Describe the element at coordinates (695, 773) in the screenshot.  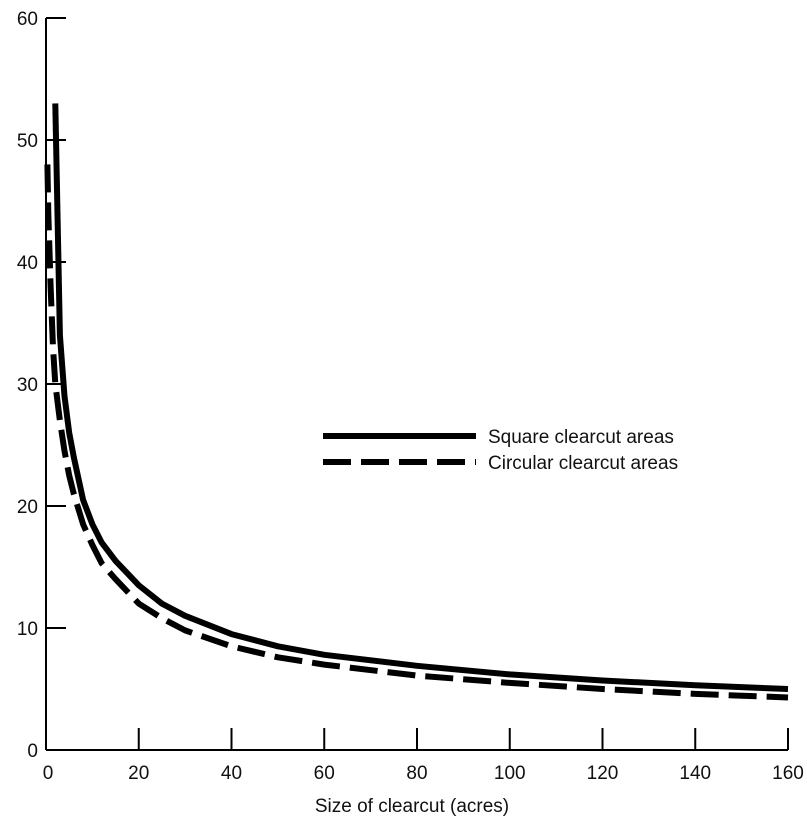
I see `x-tick-label: 140` at that location.